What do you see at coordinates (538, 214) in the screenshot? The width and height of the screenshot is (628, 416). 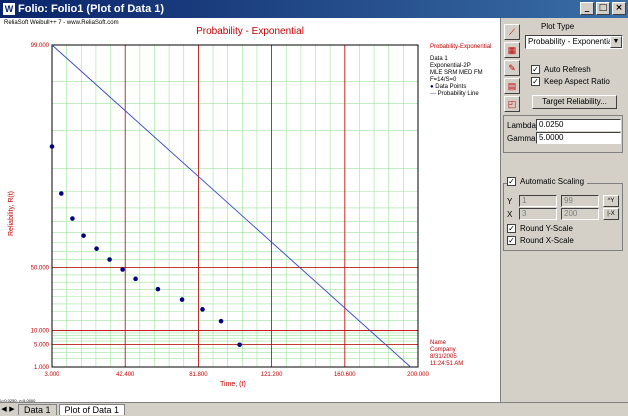 I see `x-min-field: 3` at bounding box center [538, 214].